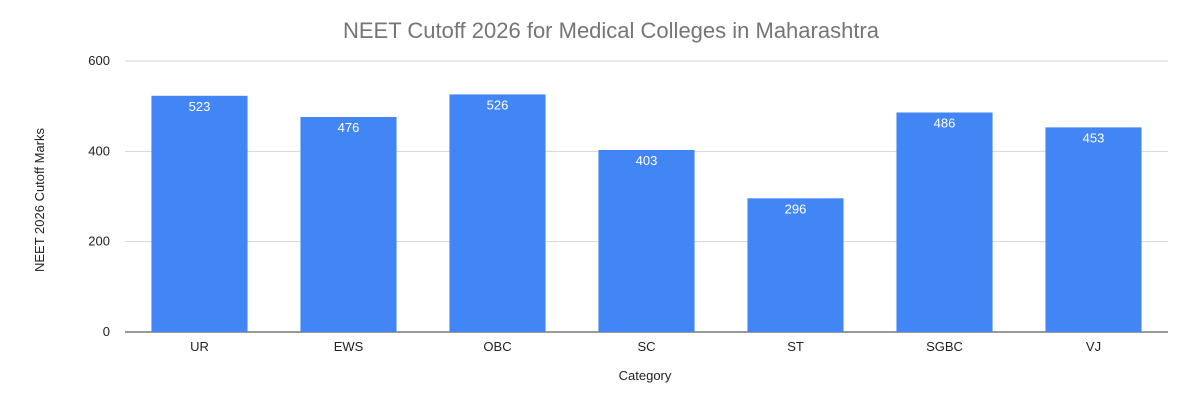 The height and width of the screenshot is (400, 1200). What do you see at coordinates (99, 150) in the screenshot?
I see `y-tick-label: 400` at bounding box center [99, 150].